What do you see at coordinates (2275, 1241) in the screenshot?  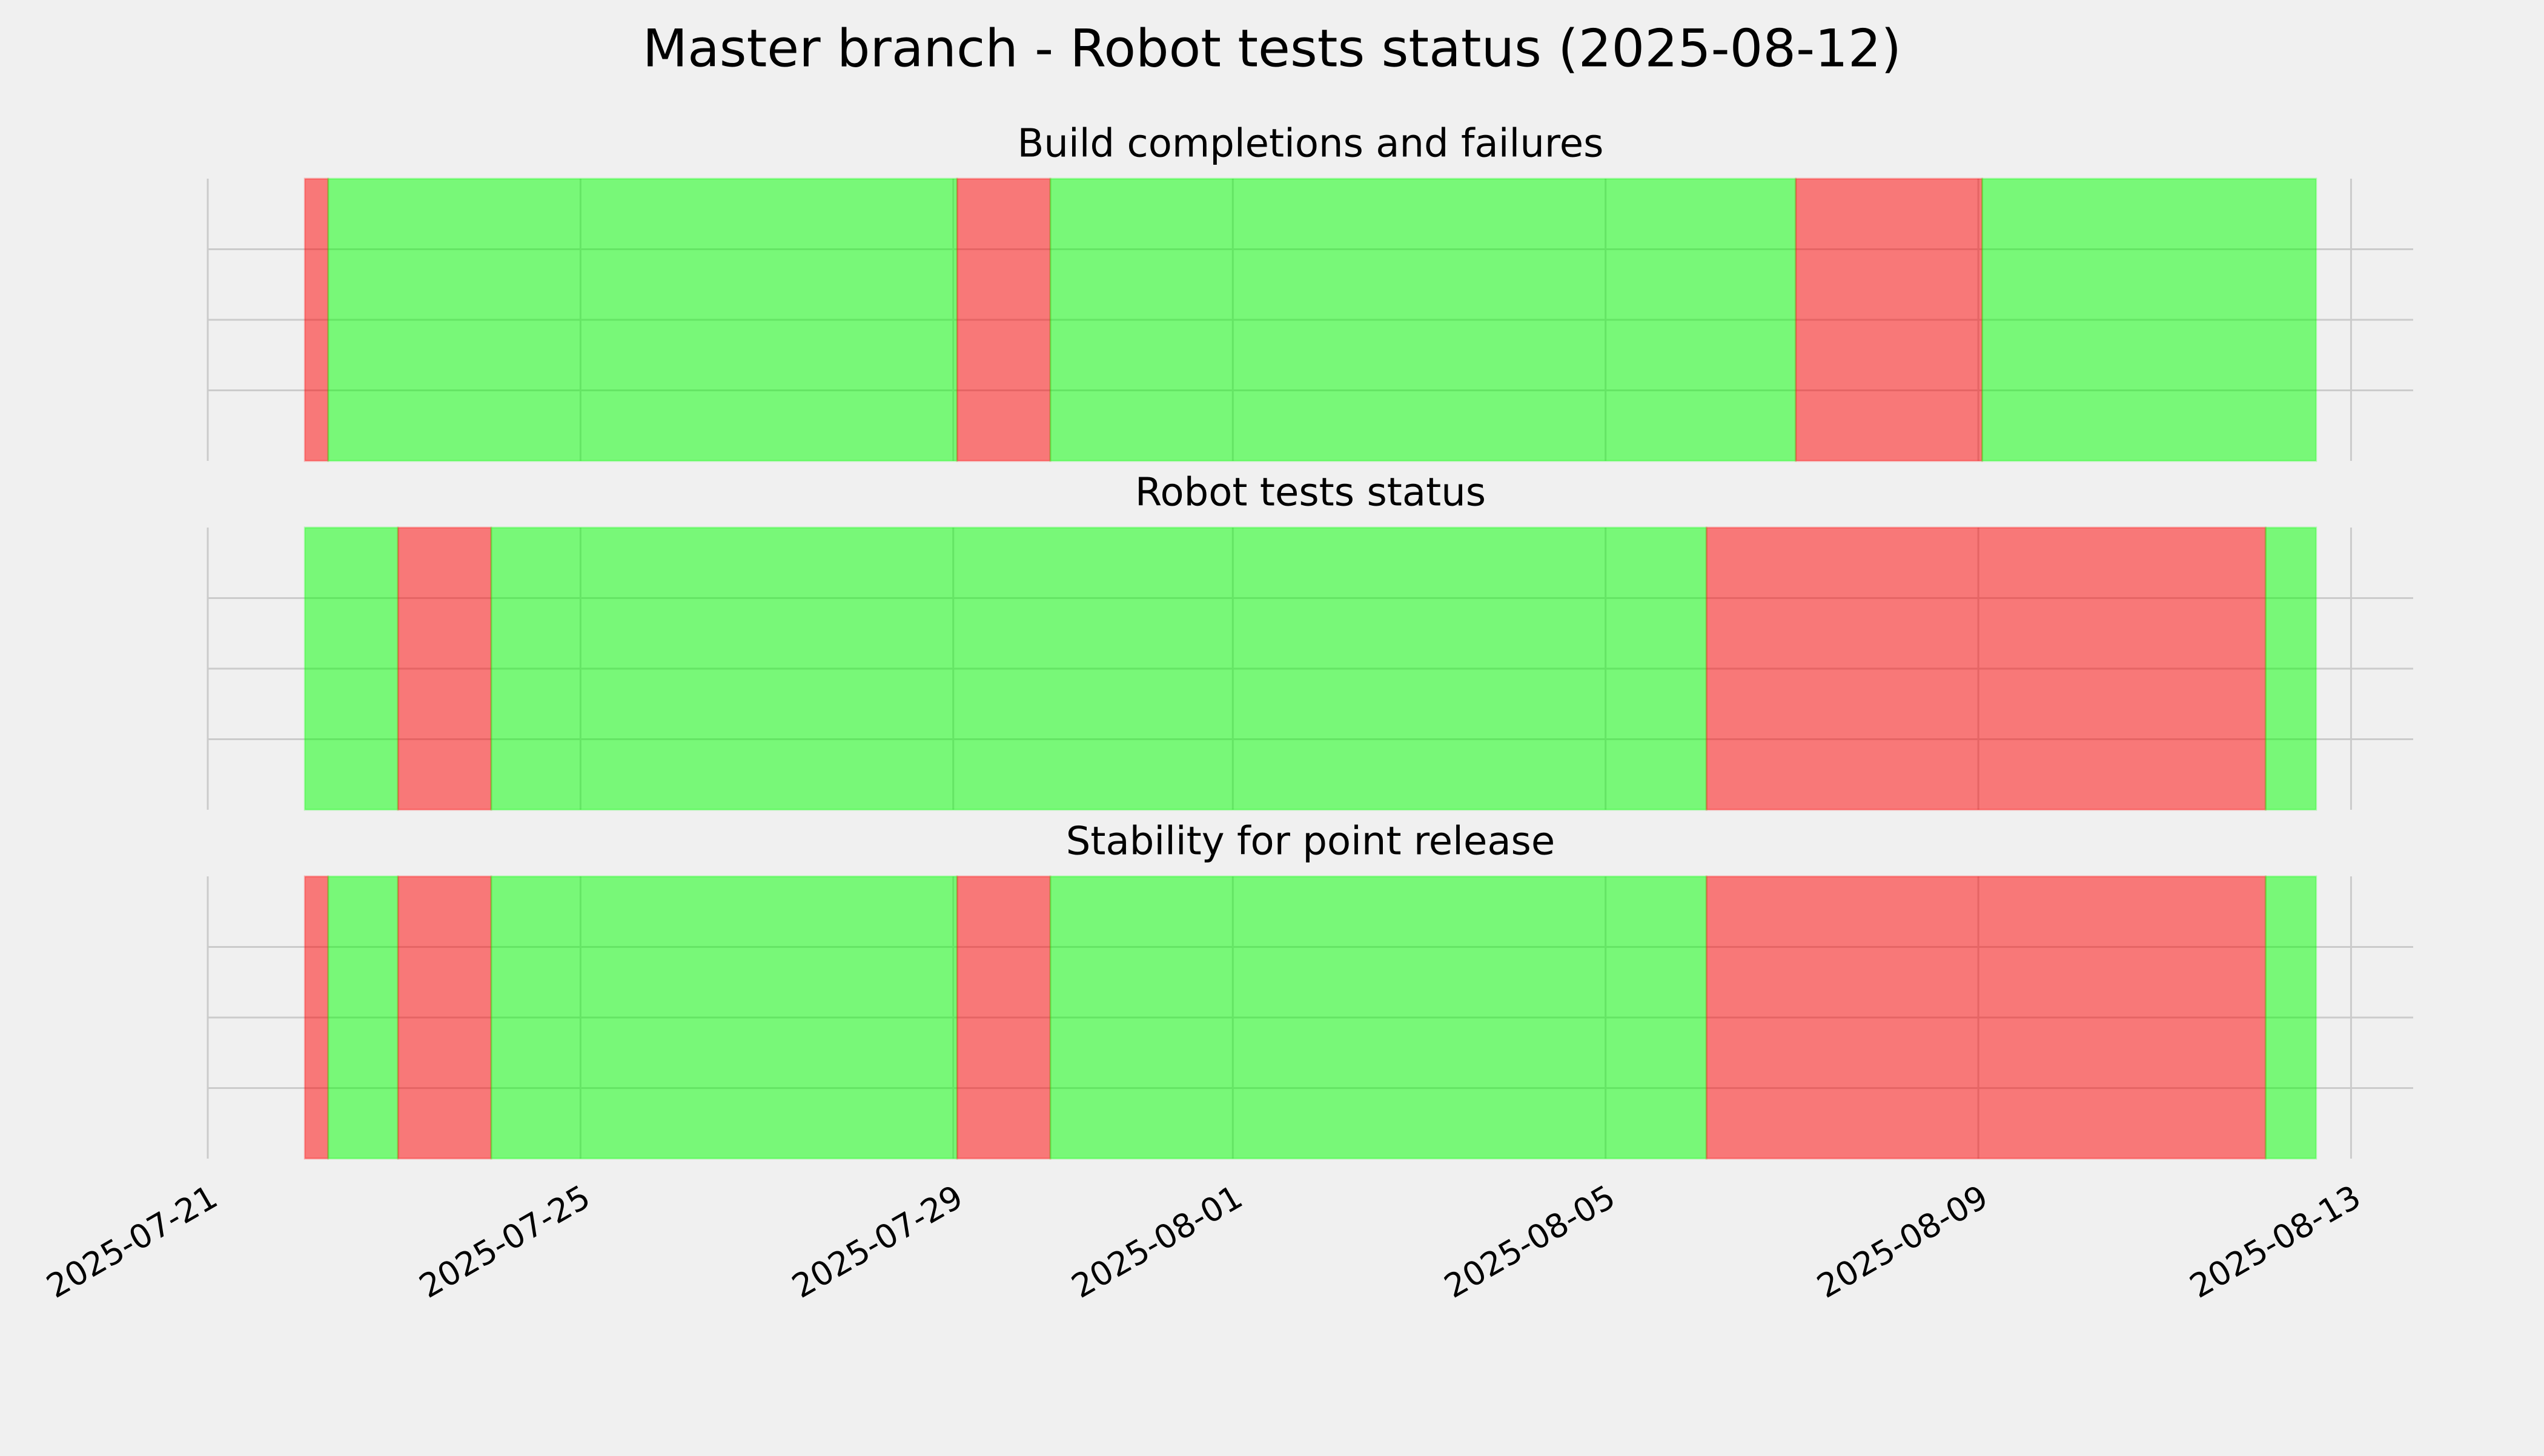 I see `x-tick-label: 2025-08-13` at bounding box center [2275, 1241].